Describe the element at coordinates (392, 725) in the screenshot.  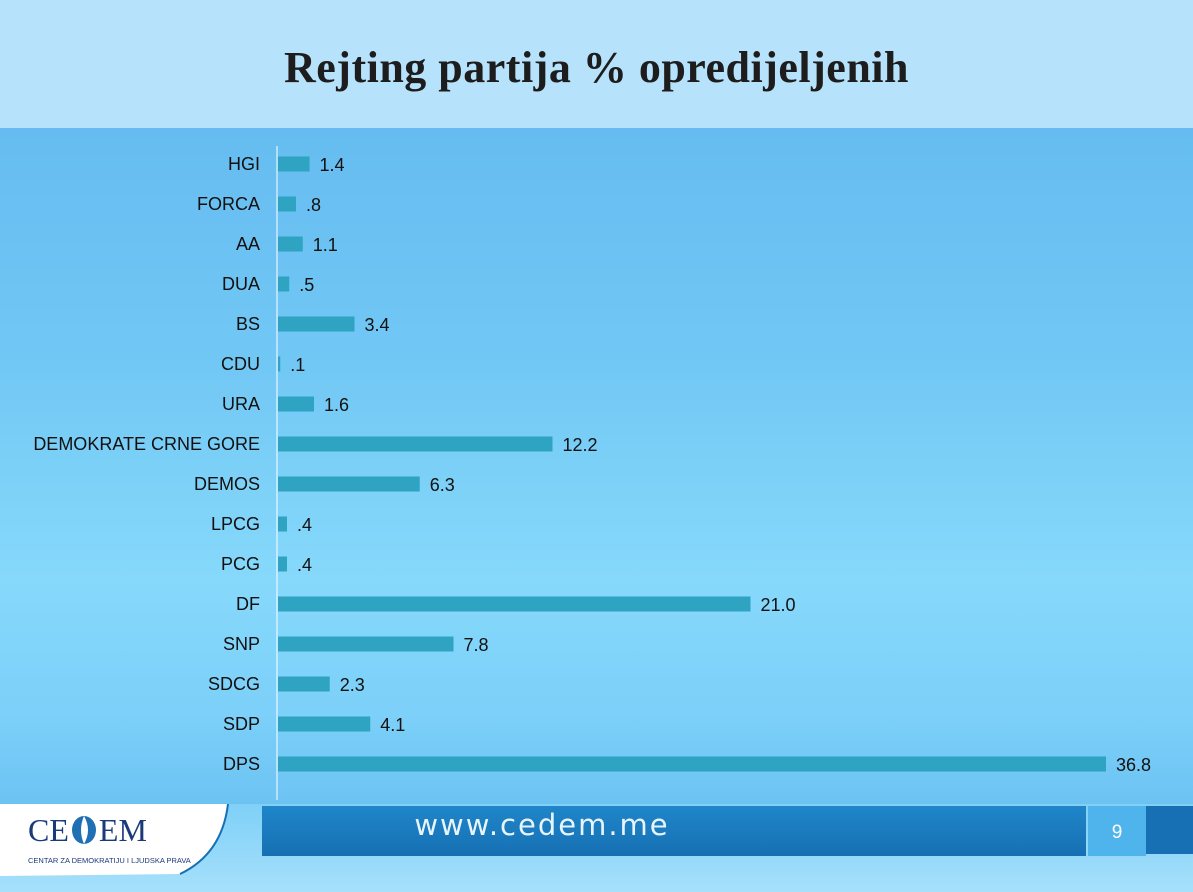
I see `value-label: 4.1` at that location.